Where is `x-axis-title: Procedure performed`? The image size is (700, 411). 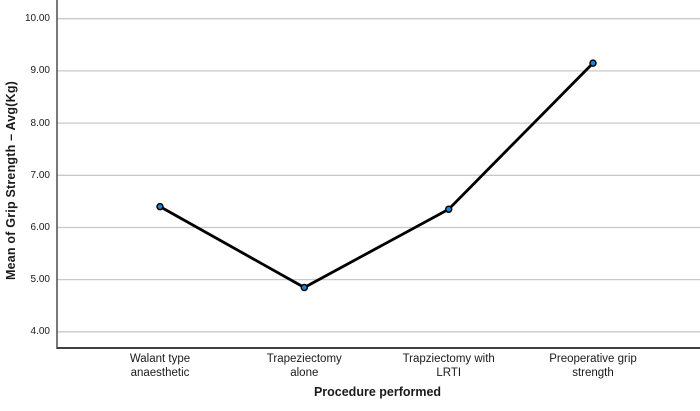 x-axis-title: Procedure performed is located at coordinates (377, 392).